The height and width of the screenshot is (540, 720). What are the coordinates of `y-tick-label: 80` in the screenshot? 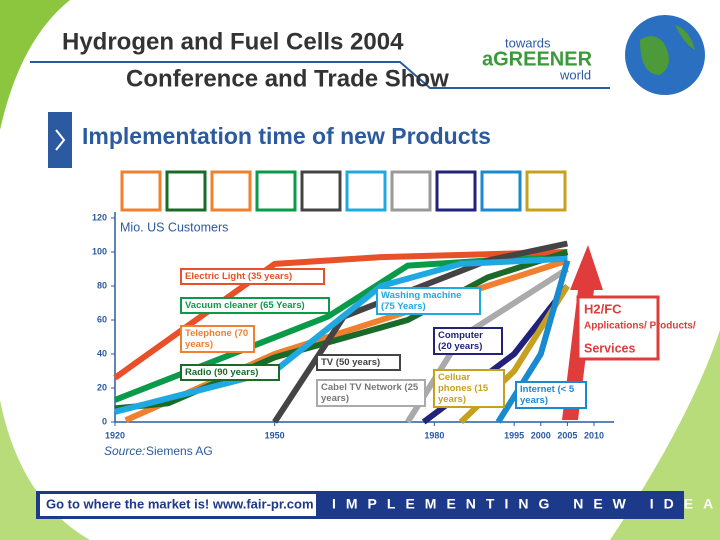 It's located at (102, 285).